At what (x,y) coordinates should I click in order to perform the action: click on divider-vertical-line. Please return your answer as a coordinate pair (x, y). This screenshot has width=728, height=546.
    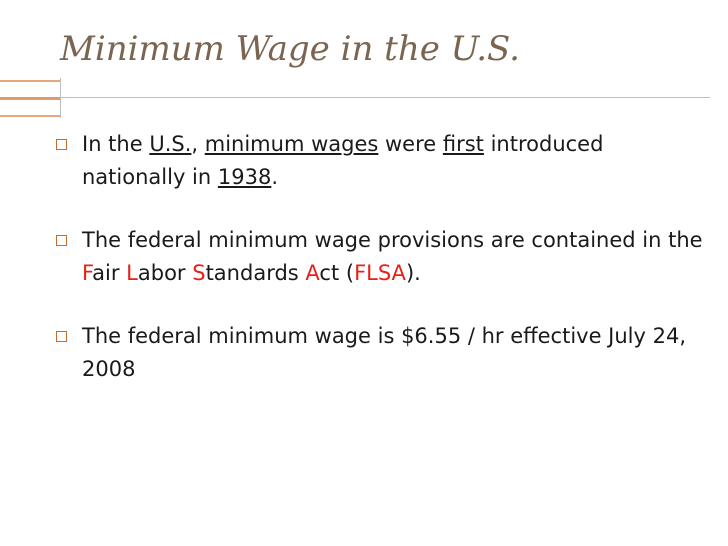
    Looking at the image, I should click on (60, 98).